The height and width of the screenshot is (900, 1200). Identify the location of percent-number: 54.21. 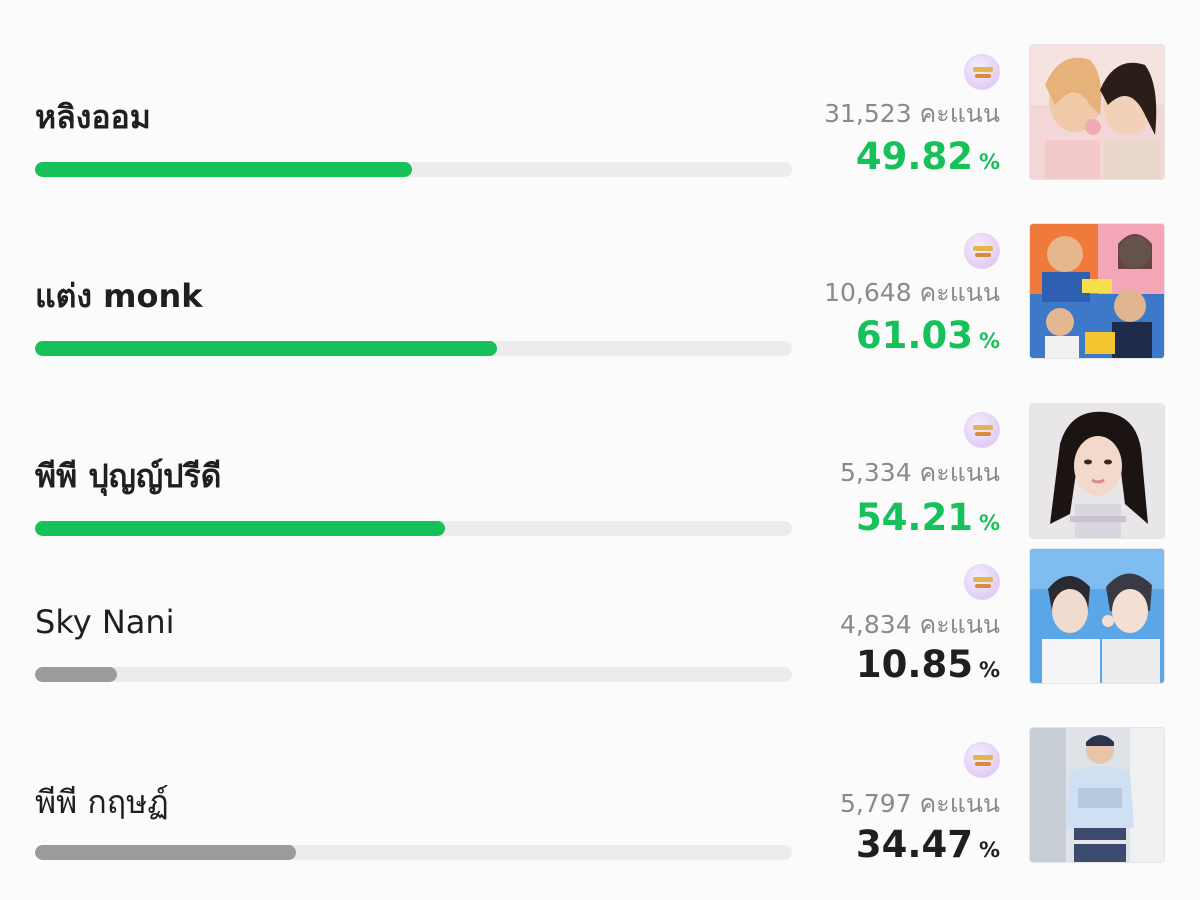
(914, 517).